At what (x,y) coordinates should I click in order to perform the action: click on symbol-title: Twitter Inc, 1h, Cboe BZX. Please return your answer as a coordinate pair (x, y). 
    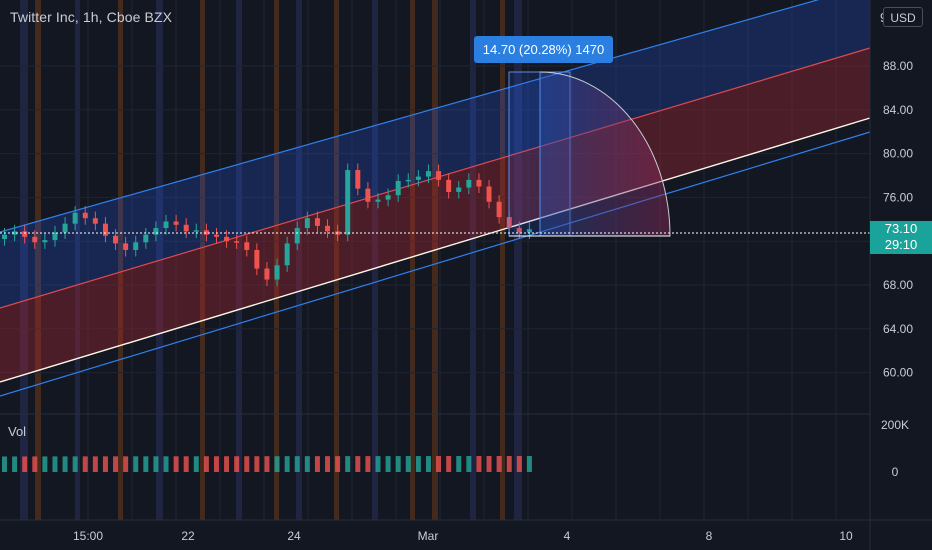
    Looking at the image, I should click on (91, 17).